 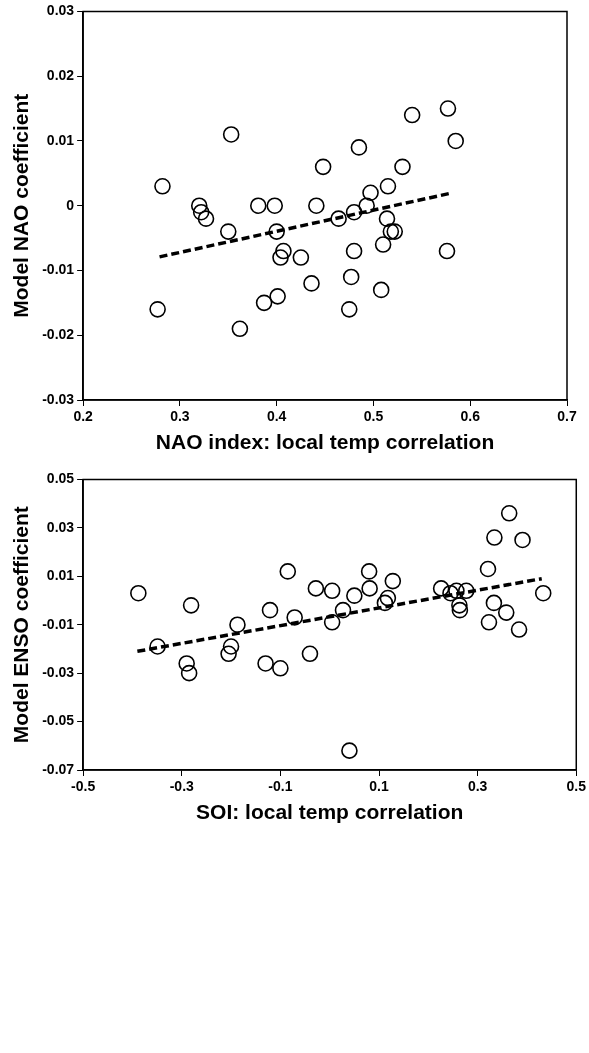 I want to click on x-tick-label: 0.1, so click(x=379, y=786).